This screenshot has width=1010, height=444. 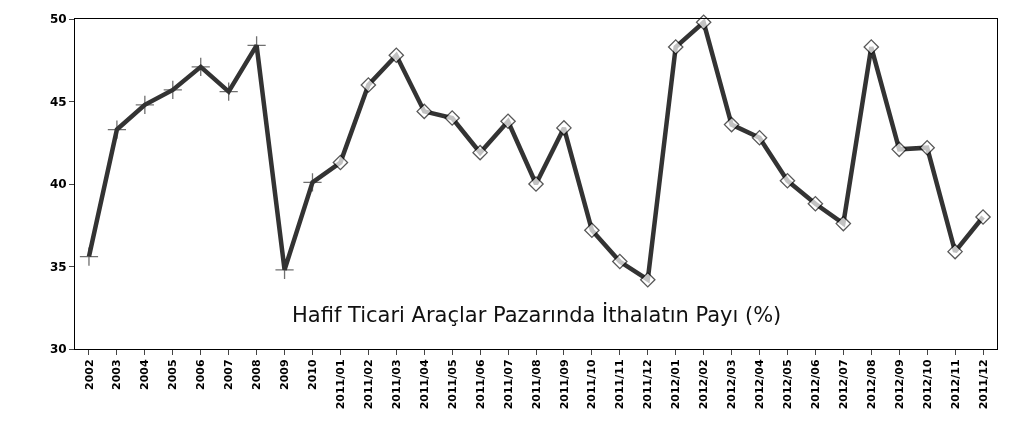 I want to click on x-tick-label: 2012/05, so click(x=788, y=384).